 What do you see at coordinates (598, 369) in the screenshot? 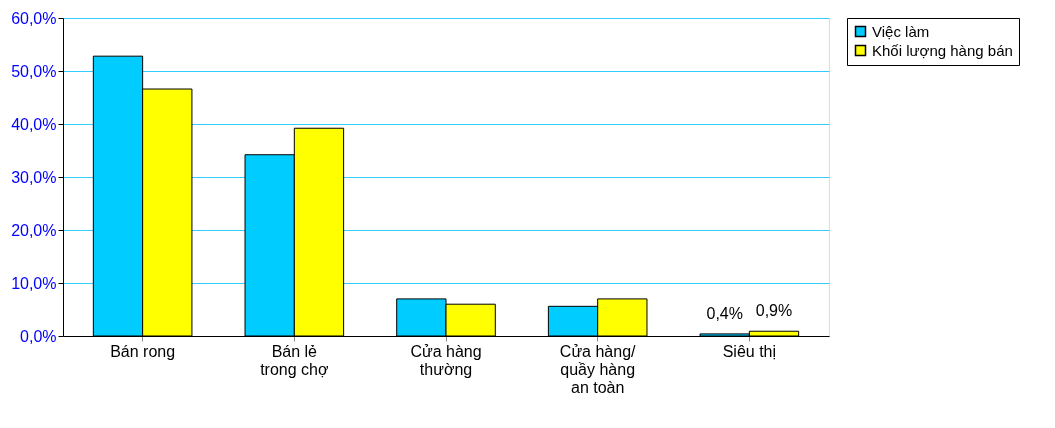
I see `x-tick-label: Cửa hàng/ quầy hàng an toàn` at bounding box center [598, 369].